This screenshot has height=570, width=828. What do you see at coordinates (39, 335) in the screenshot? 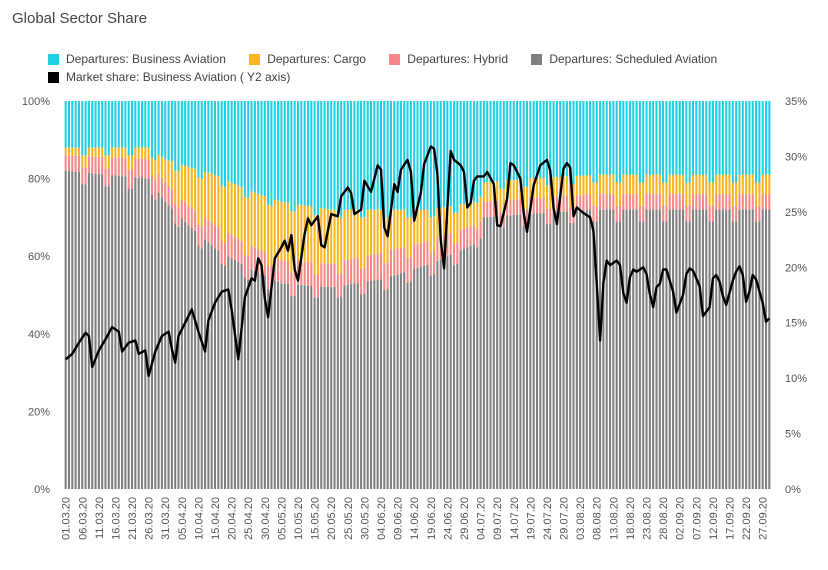
I see `y-tick-label: 40%` at bounding box center [39, 335].